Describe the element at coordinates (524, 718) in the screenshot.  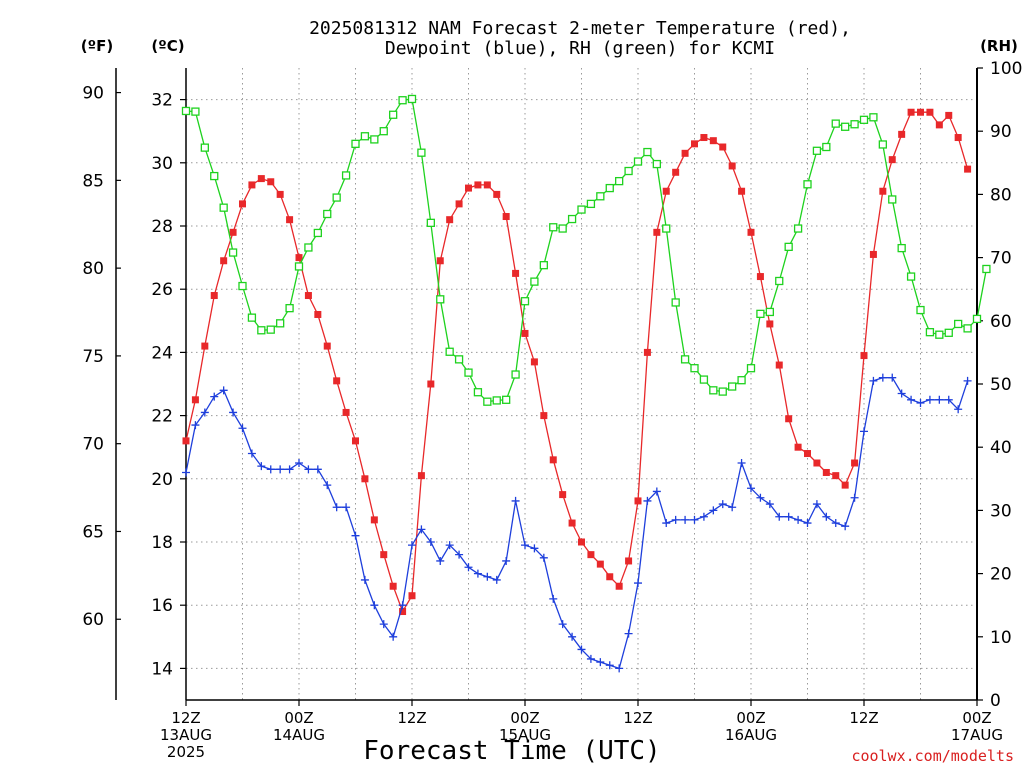
I see `x-tick-label: 00Z` at that location.